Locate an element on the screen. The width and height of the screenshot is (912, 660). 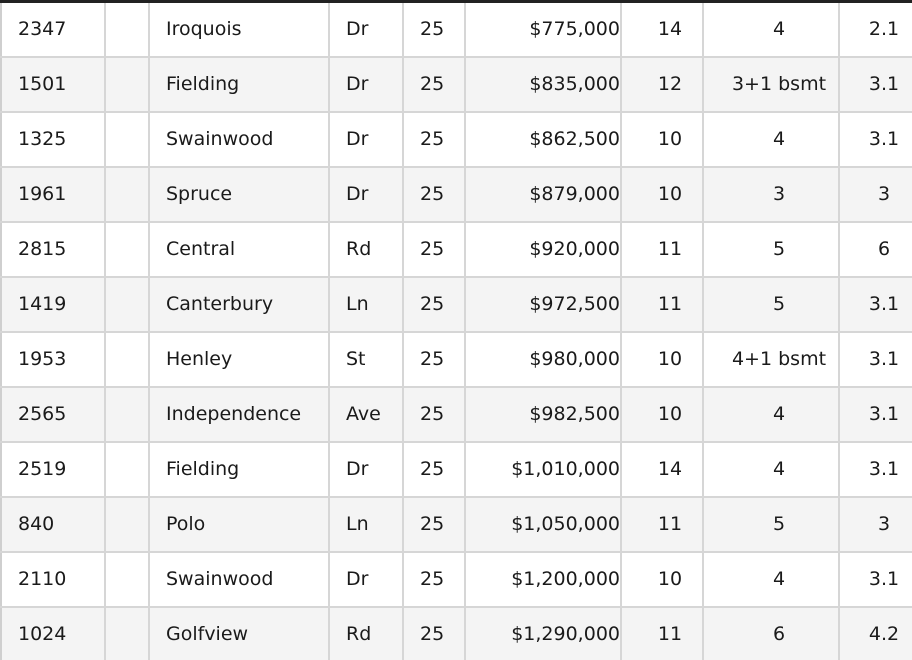
table-row: 1419 Canterbury Ln 25 $972,500 11 5 3.1 is located at coordinates (456, 304).